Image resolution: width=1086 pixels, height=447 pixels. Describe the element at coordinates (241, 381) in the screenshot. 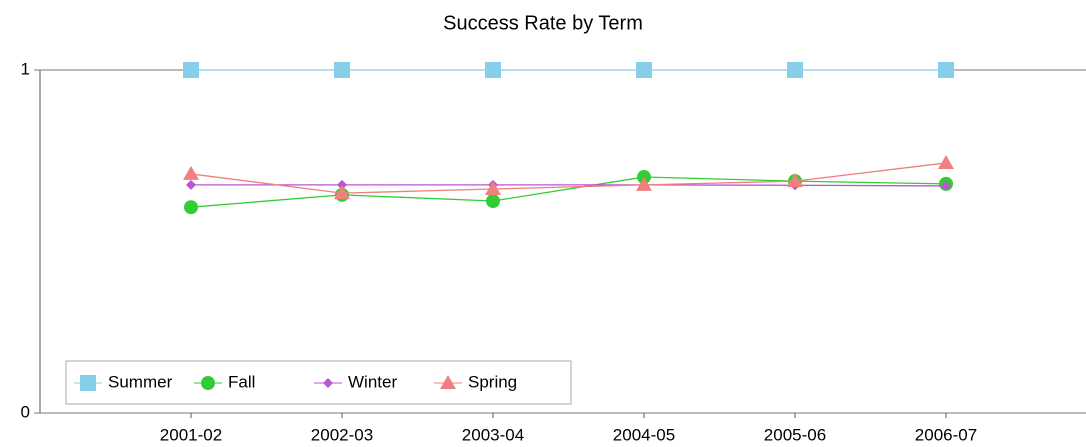

I see `legend-label: Fall` at that location.